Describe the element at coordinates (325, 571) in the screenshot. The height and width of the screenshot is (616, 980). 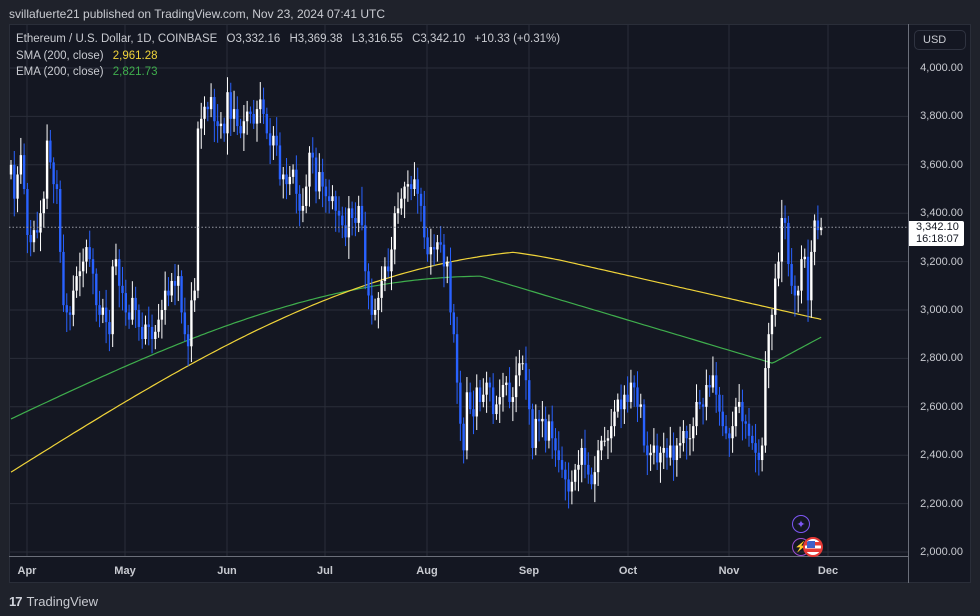
I see `month-label: Jul` at that location.